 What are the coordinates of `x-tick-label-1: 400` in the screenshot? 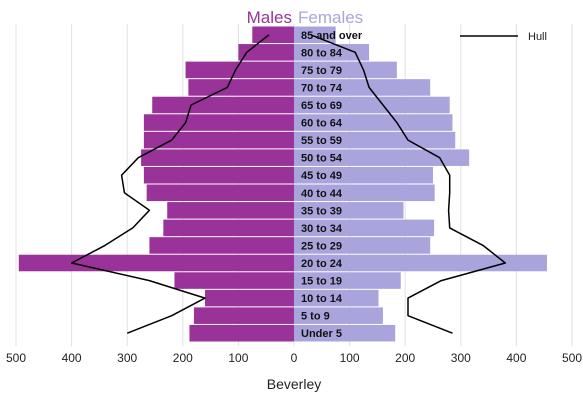 It's located at (72, 358).